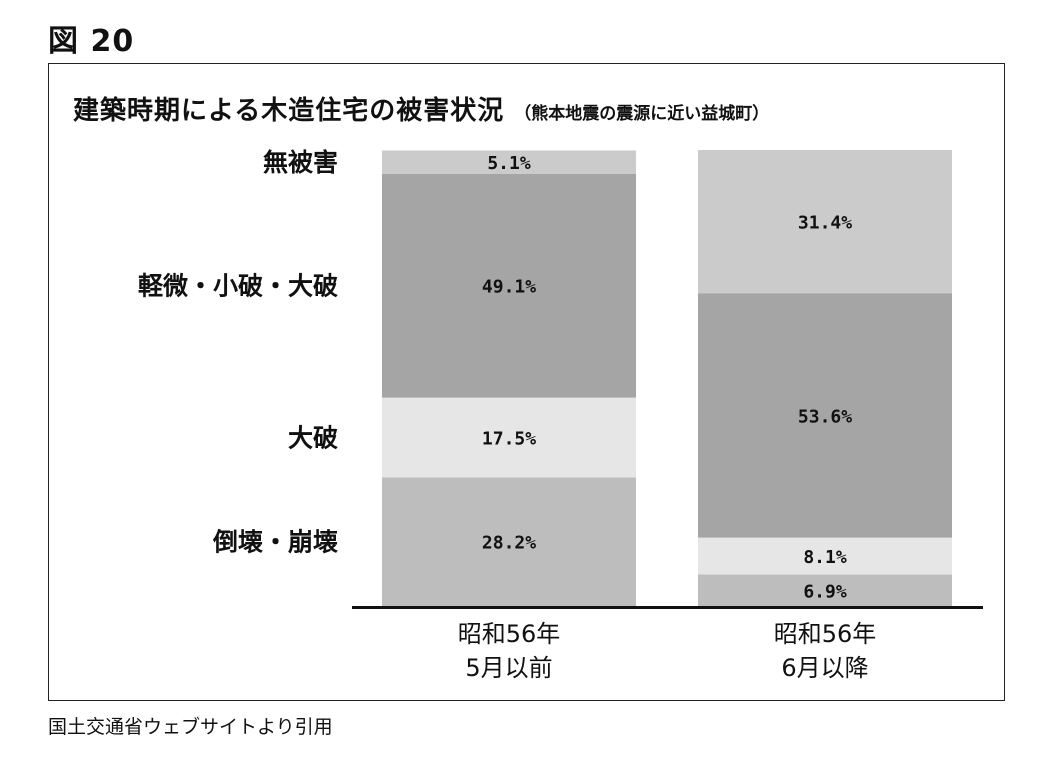 This screenshot has height=772, width=1042. Describe the element at coordinates (238, 352) in the screenshot. I see `legend-layer: 倒壊・崩壊 大破 軽微・小破・大破 無被害` at that location.